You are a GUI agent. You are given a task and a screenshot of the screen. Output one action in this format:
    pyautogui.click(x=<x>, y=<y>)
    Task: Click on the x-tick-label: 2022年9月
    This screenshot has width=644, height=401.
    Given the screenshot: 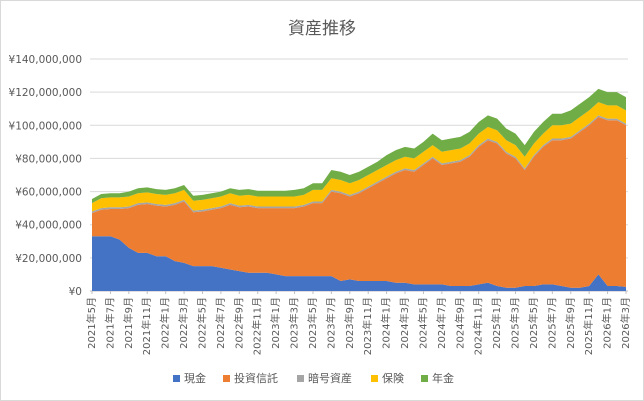 What is the action you would take?
    pyautogui.click(x=238, y=323)
    